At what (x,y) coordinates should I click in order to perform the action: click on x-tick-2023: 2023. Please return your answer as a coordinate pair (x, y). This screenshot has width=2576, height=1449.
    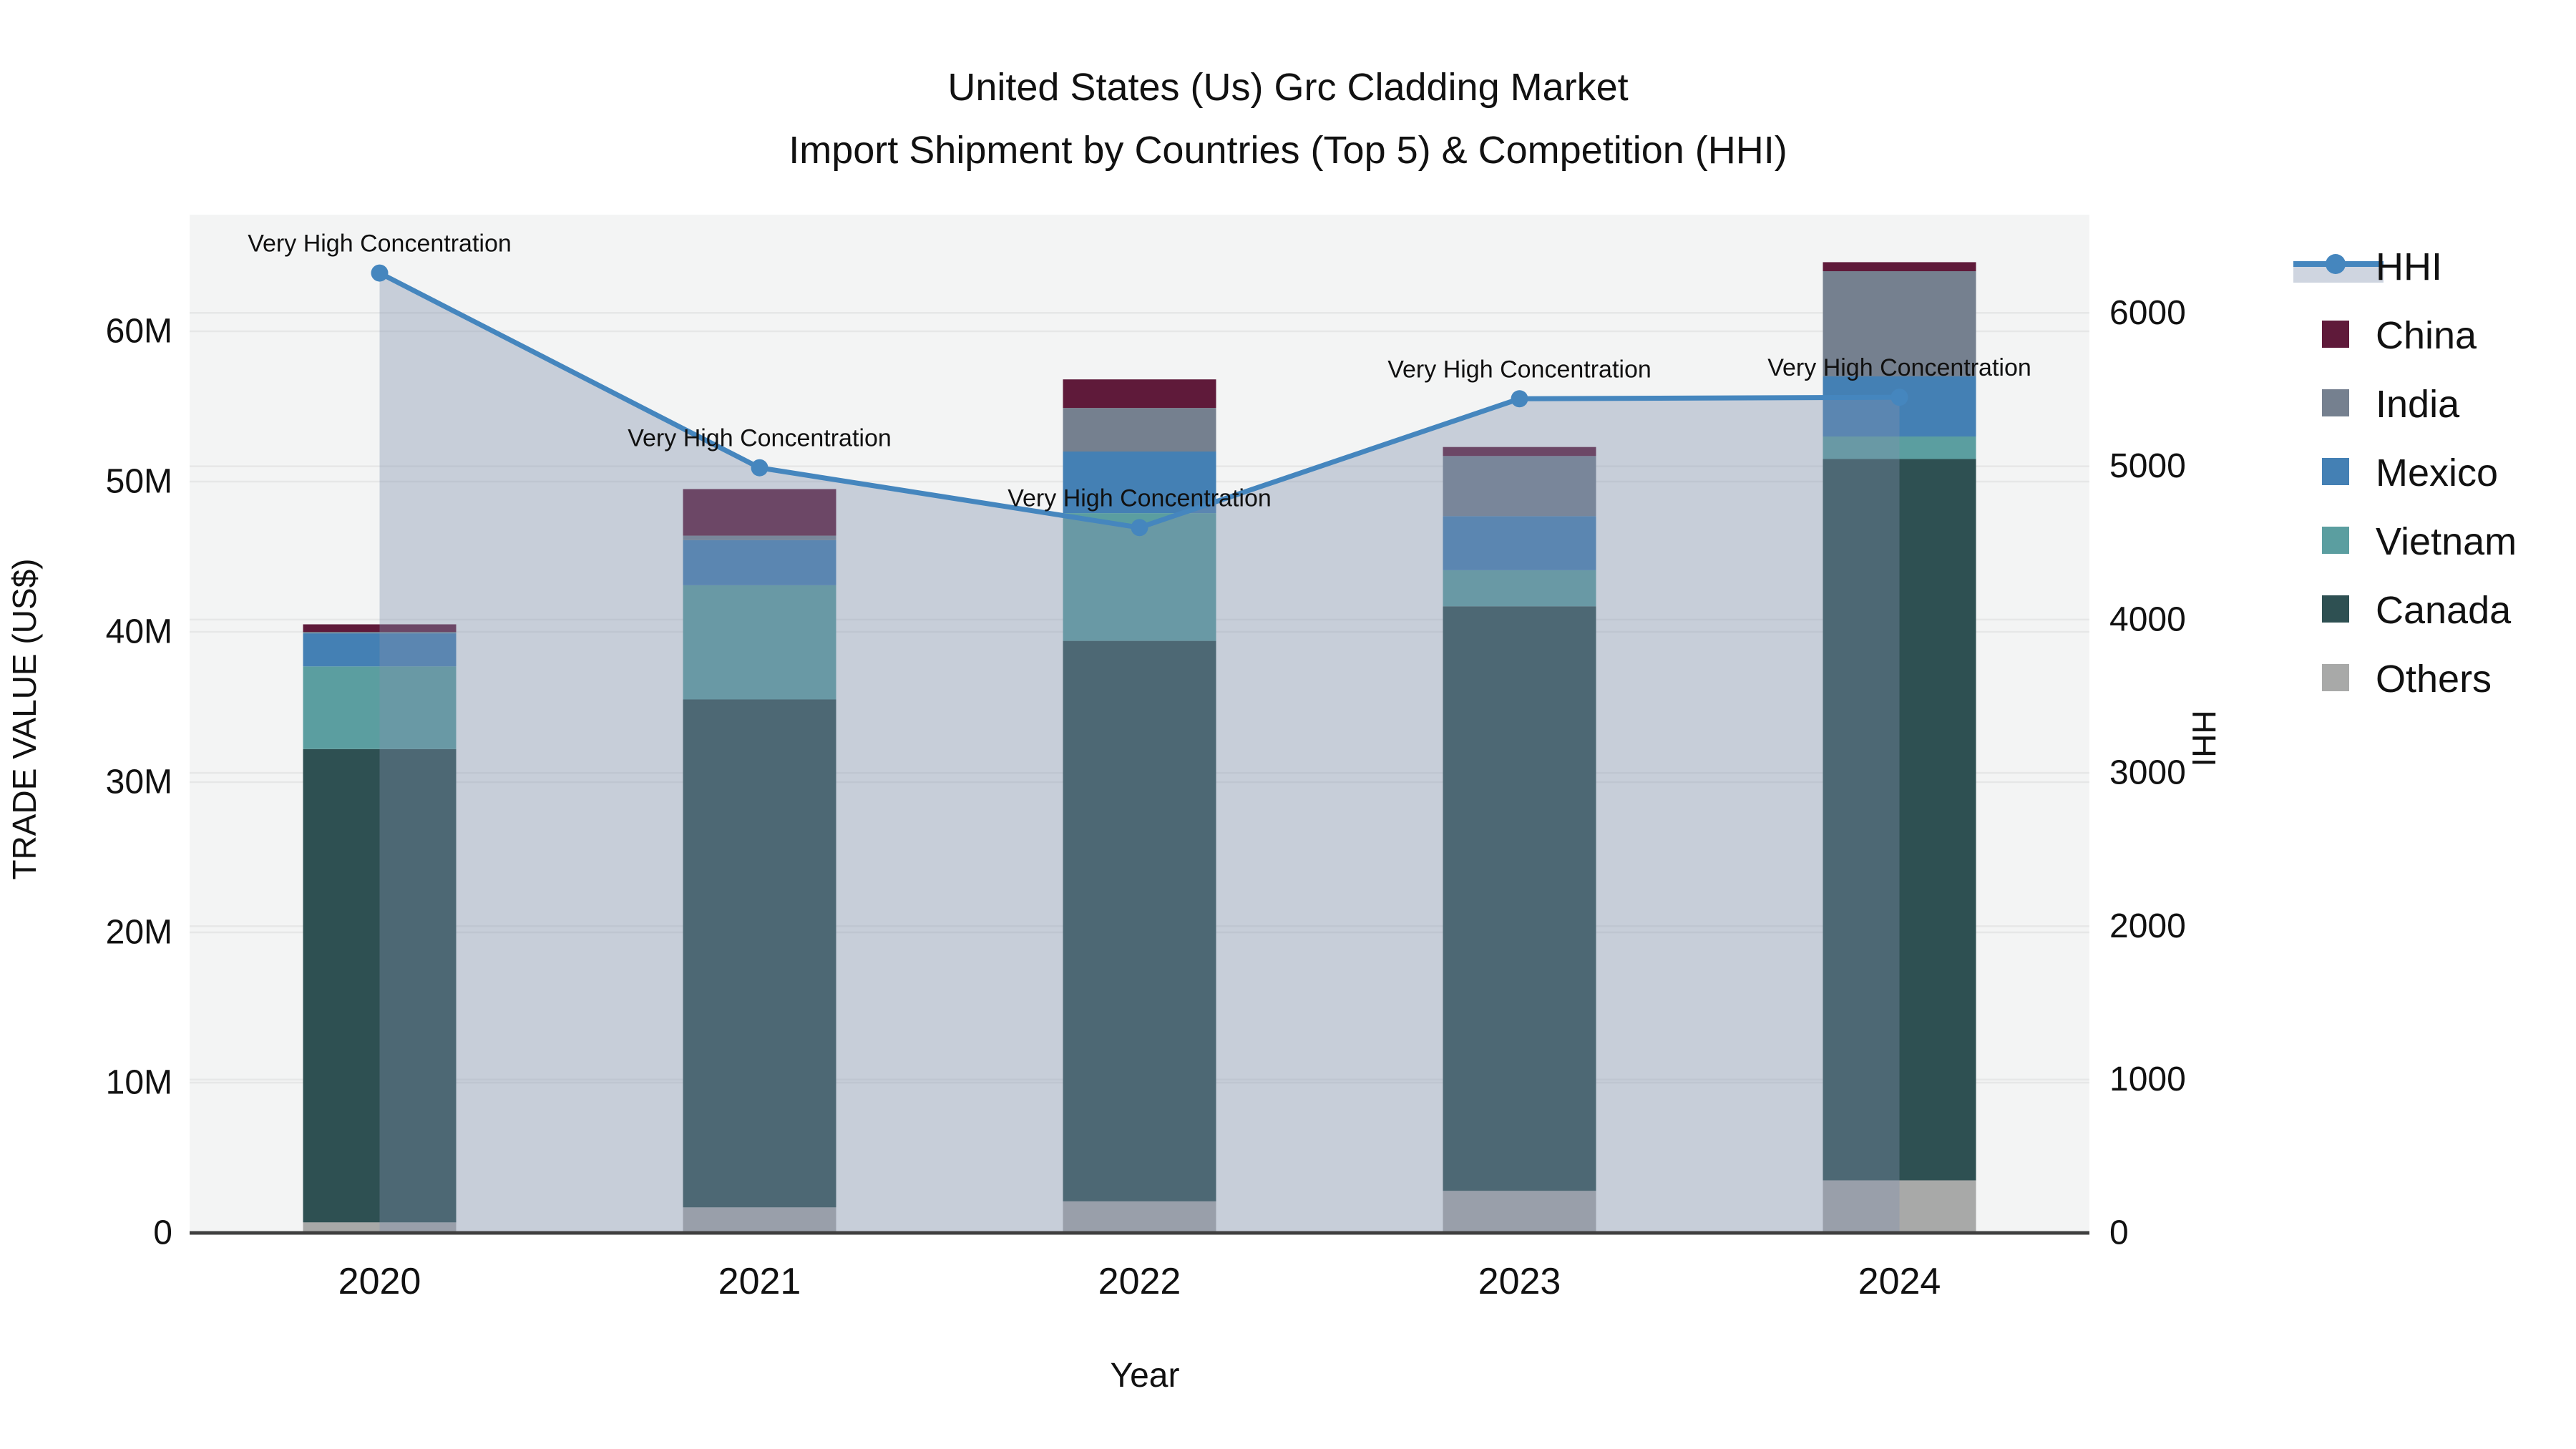
    Looking at the image, I should click on (1519, 1281).